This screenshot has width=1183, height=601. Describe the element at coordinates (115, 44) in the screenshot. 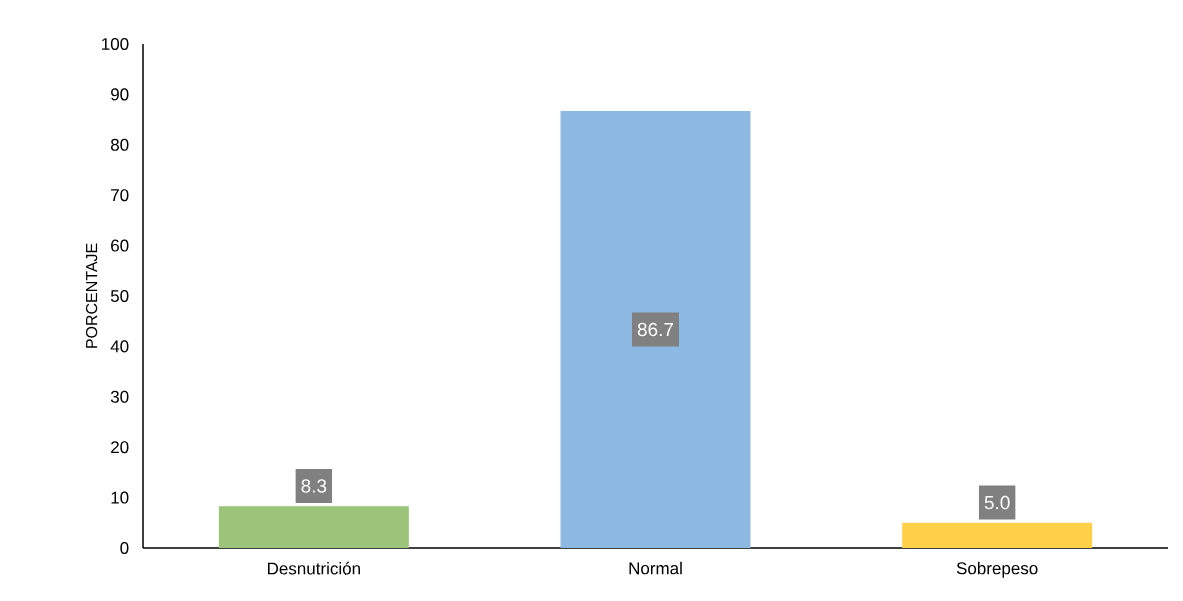

I see `y-tick-label: 100` at that location.